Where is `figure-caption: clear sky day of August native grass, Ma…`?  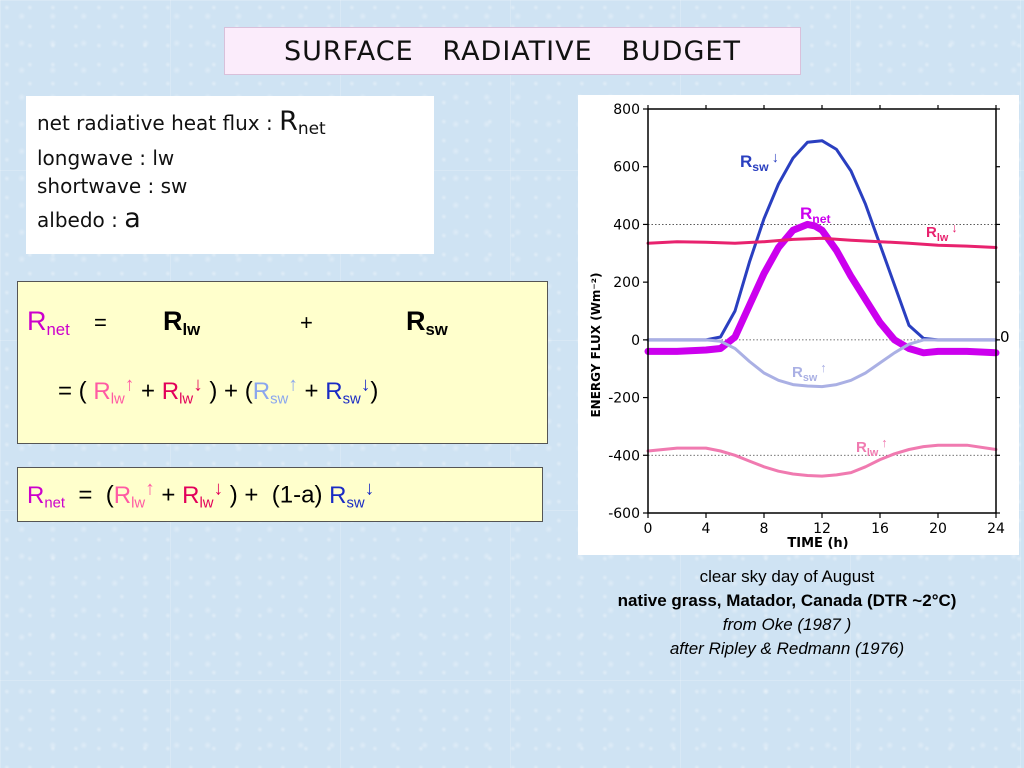 figure-caption: clear sky day of August native grass, Ma… is located at coordinates (787, 613).